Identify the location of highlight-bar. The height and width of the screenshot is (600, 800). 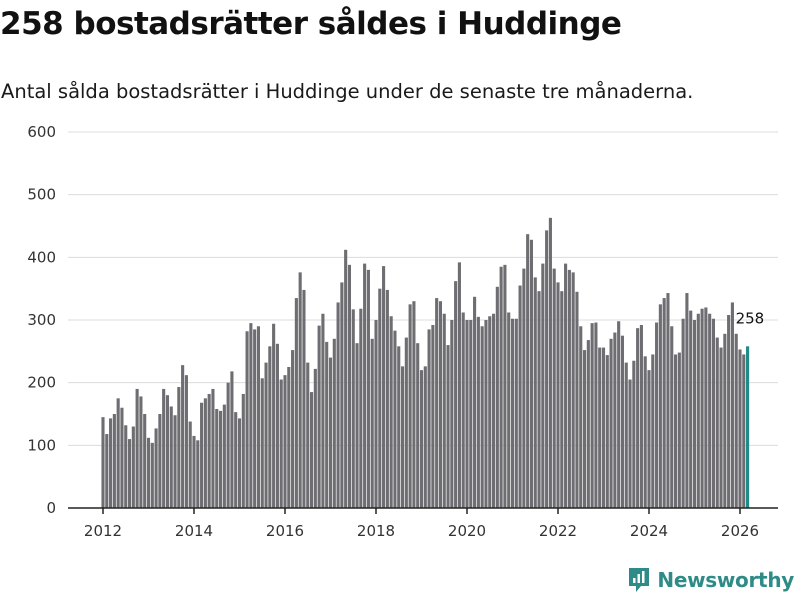
(748, 427).